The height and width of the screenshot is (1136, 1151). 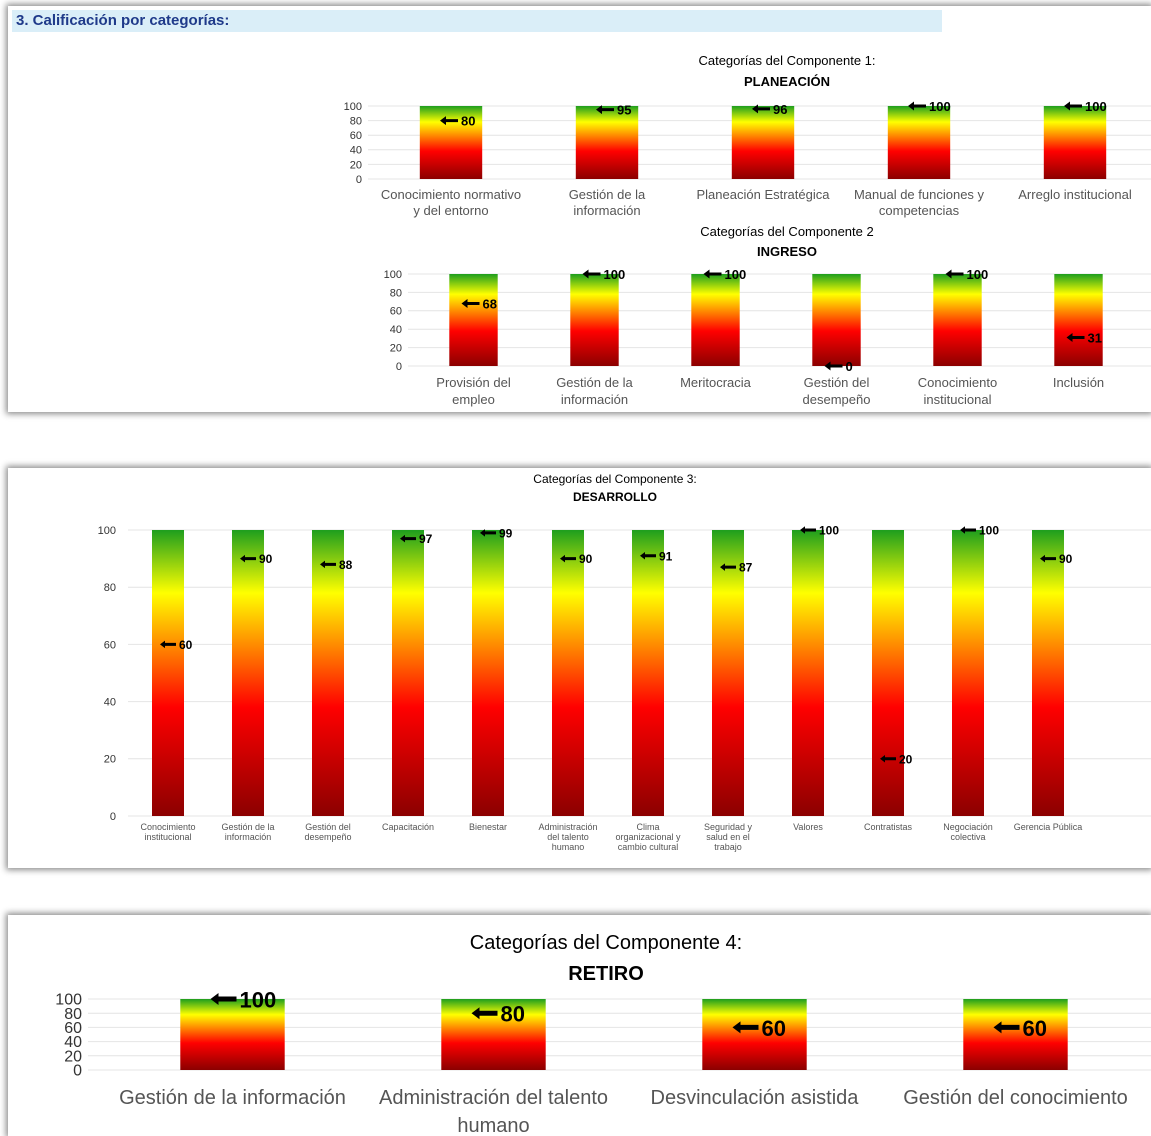 I want to click on category-label: Provisión del empleo, so click(x=473, y=391).